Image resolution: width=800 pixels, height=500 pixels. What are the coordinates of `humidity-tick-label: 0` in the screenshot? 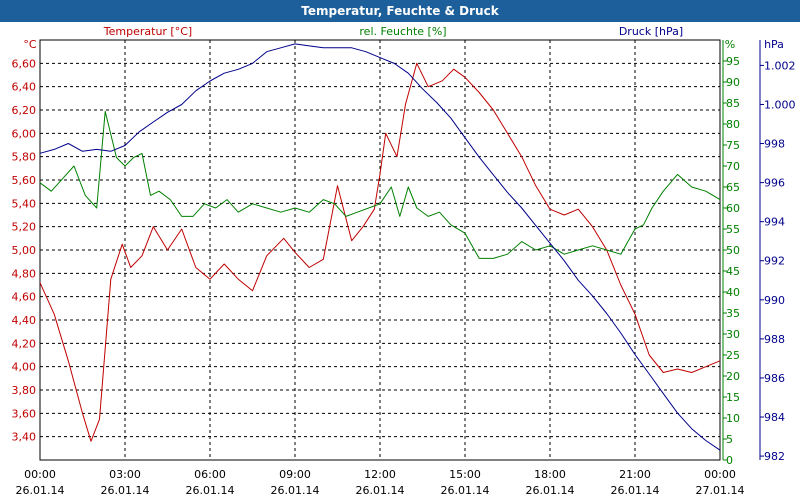 It's located at (729, 460).